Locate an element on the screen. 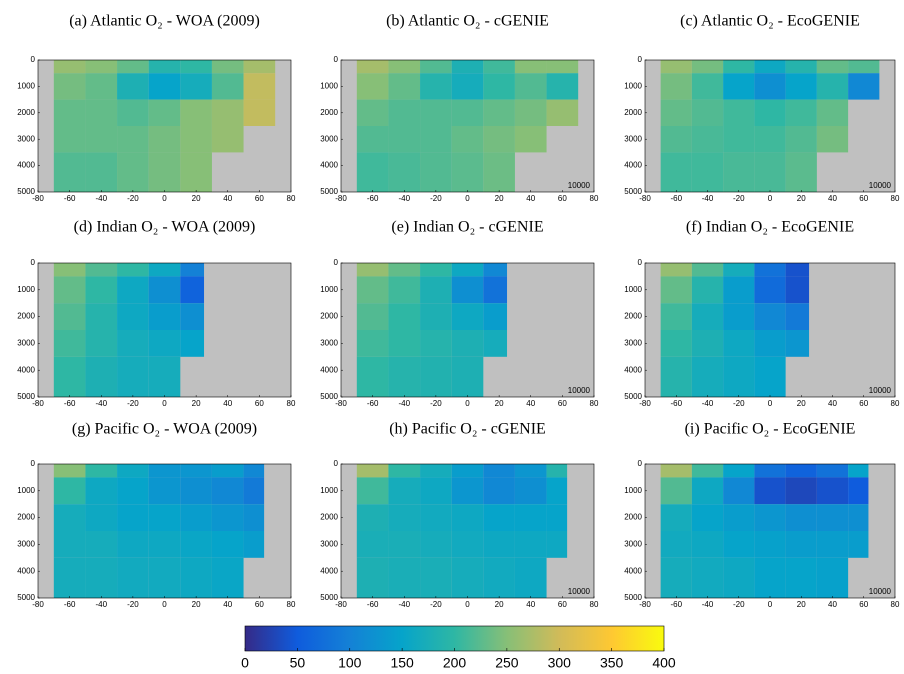  panel-title: (f) Indian O₂ - EcoGENIE is located at coordinates (770, 227).